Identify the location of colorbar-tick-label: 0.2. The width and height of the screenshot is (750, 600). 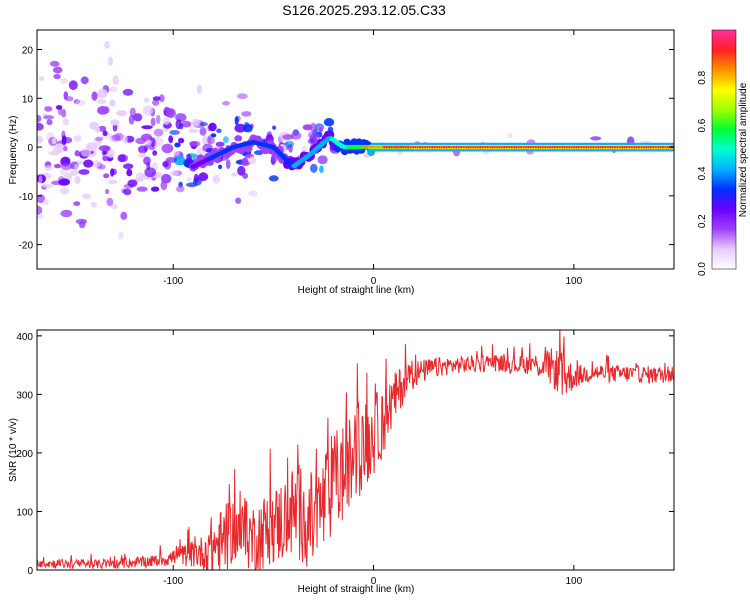
(702, 221).